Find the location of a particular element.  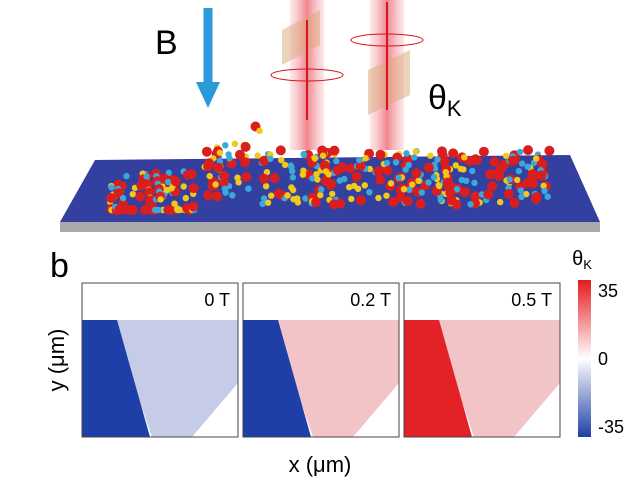

wave is located at coordinates (307, 75).